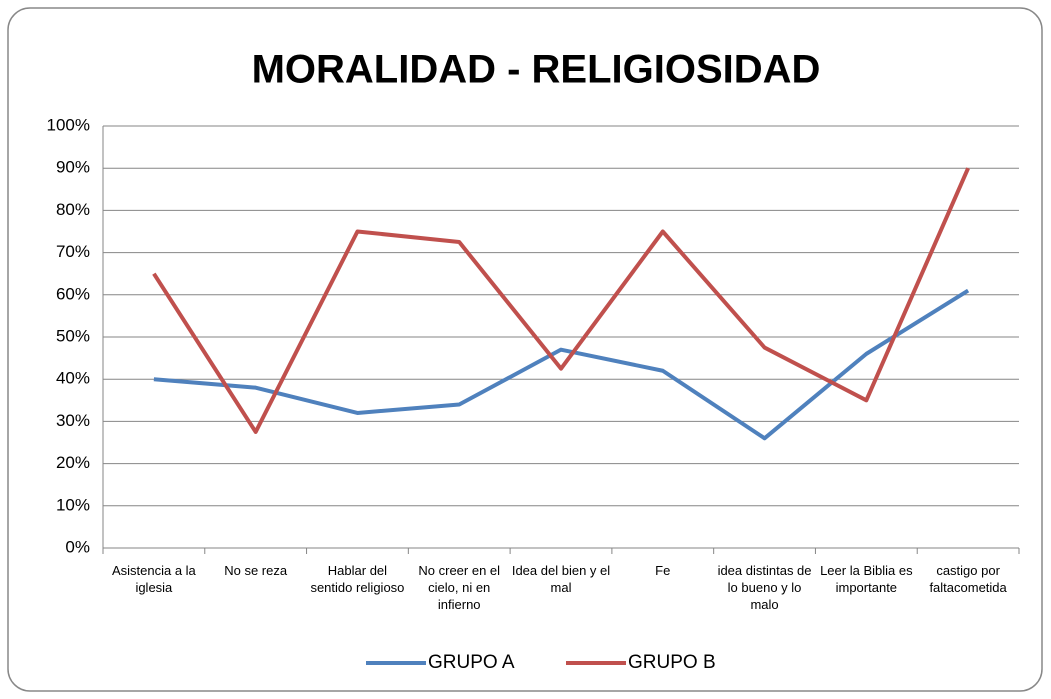  Describe the element at coordinates (73, 209) in the screenshot. I see `y-tick-label: 80%` at that location.